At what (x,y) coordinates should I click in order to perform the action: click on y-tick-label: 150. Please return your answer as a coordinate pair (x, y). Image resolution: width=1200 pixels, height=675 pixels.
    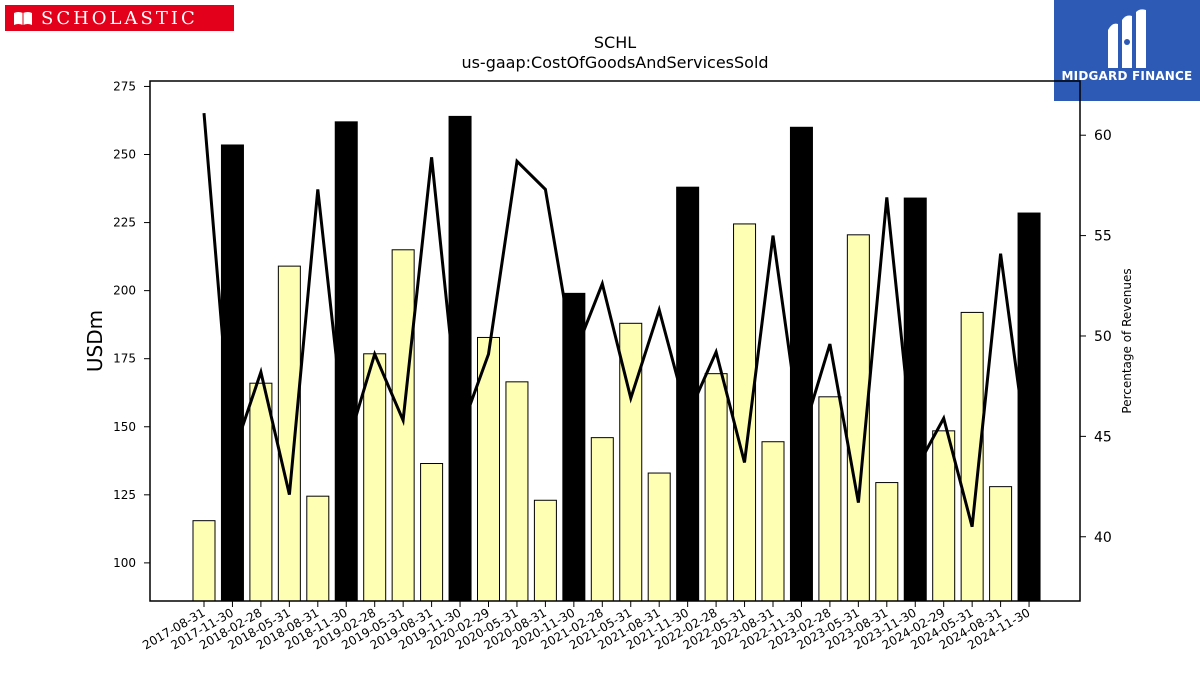
    Looking at the image, I should click on (124, 427).